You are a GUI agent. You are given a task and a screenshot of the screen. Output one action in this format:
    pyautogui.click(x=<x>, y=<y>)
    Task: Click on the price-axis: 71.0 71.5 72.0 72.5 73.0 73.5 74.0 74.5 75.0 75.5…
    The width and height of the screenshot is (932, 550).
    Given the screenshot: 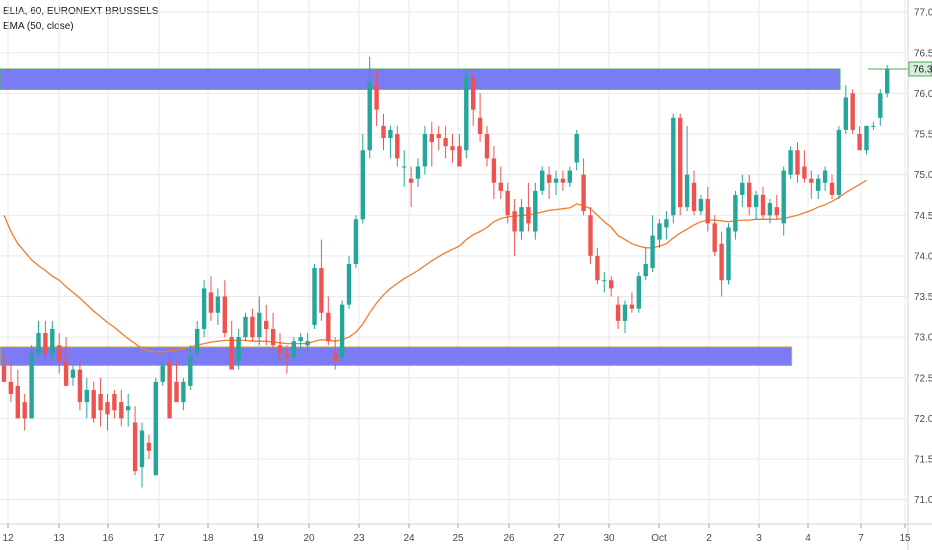 What is the action you would take?
    pyautogui.click(x=919, y=275)
    